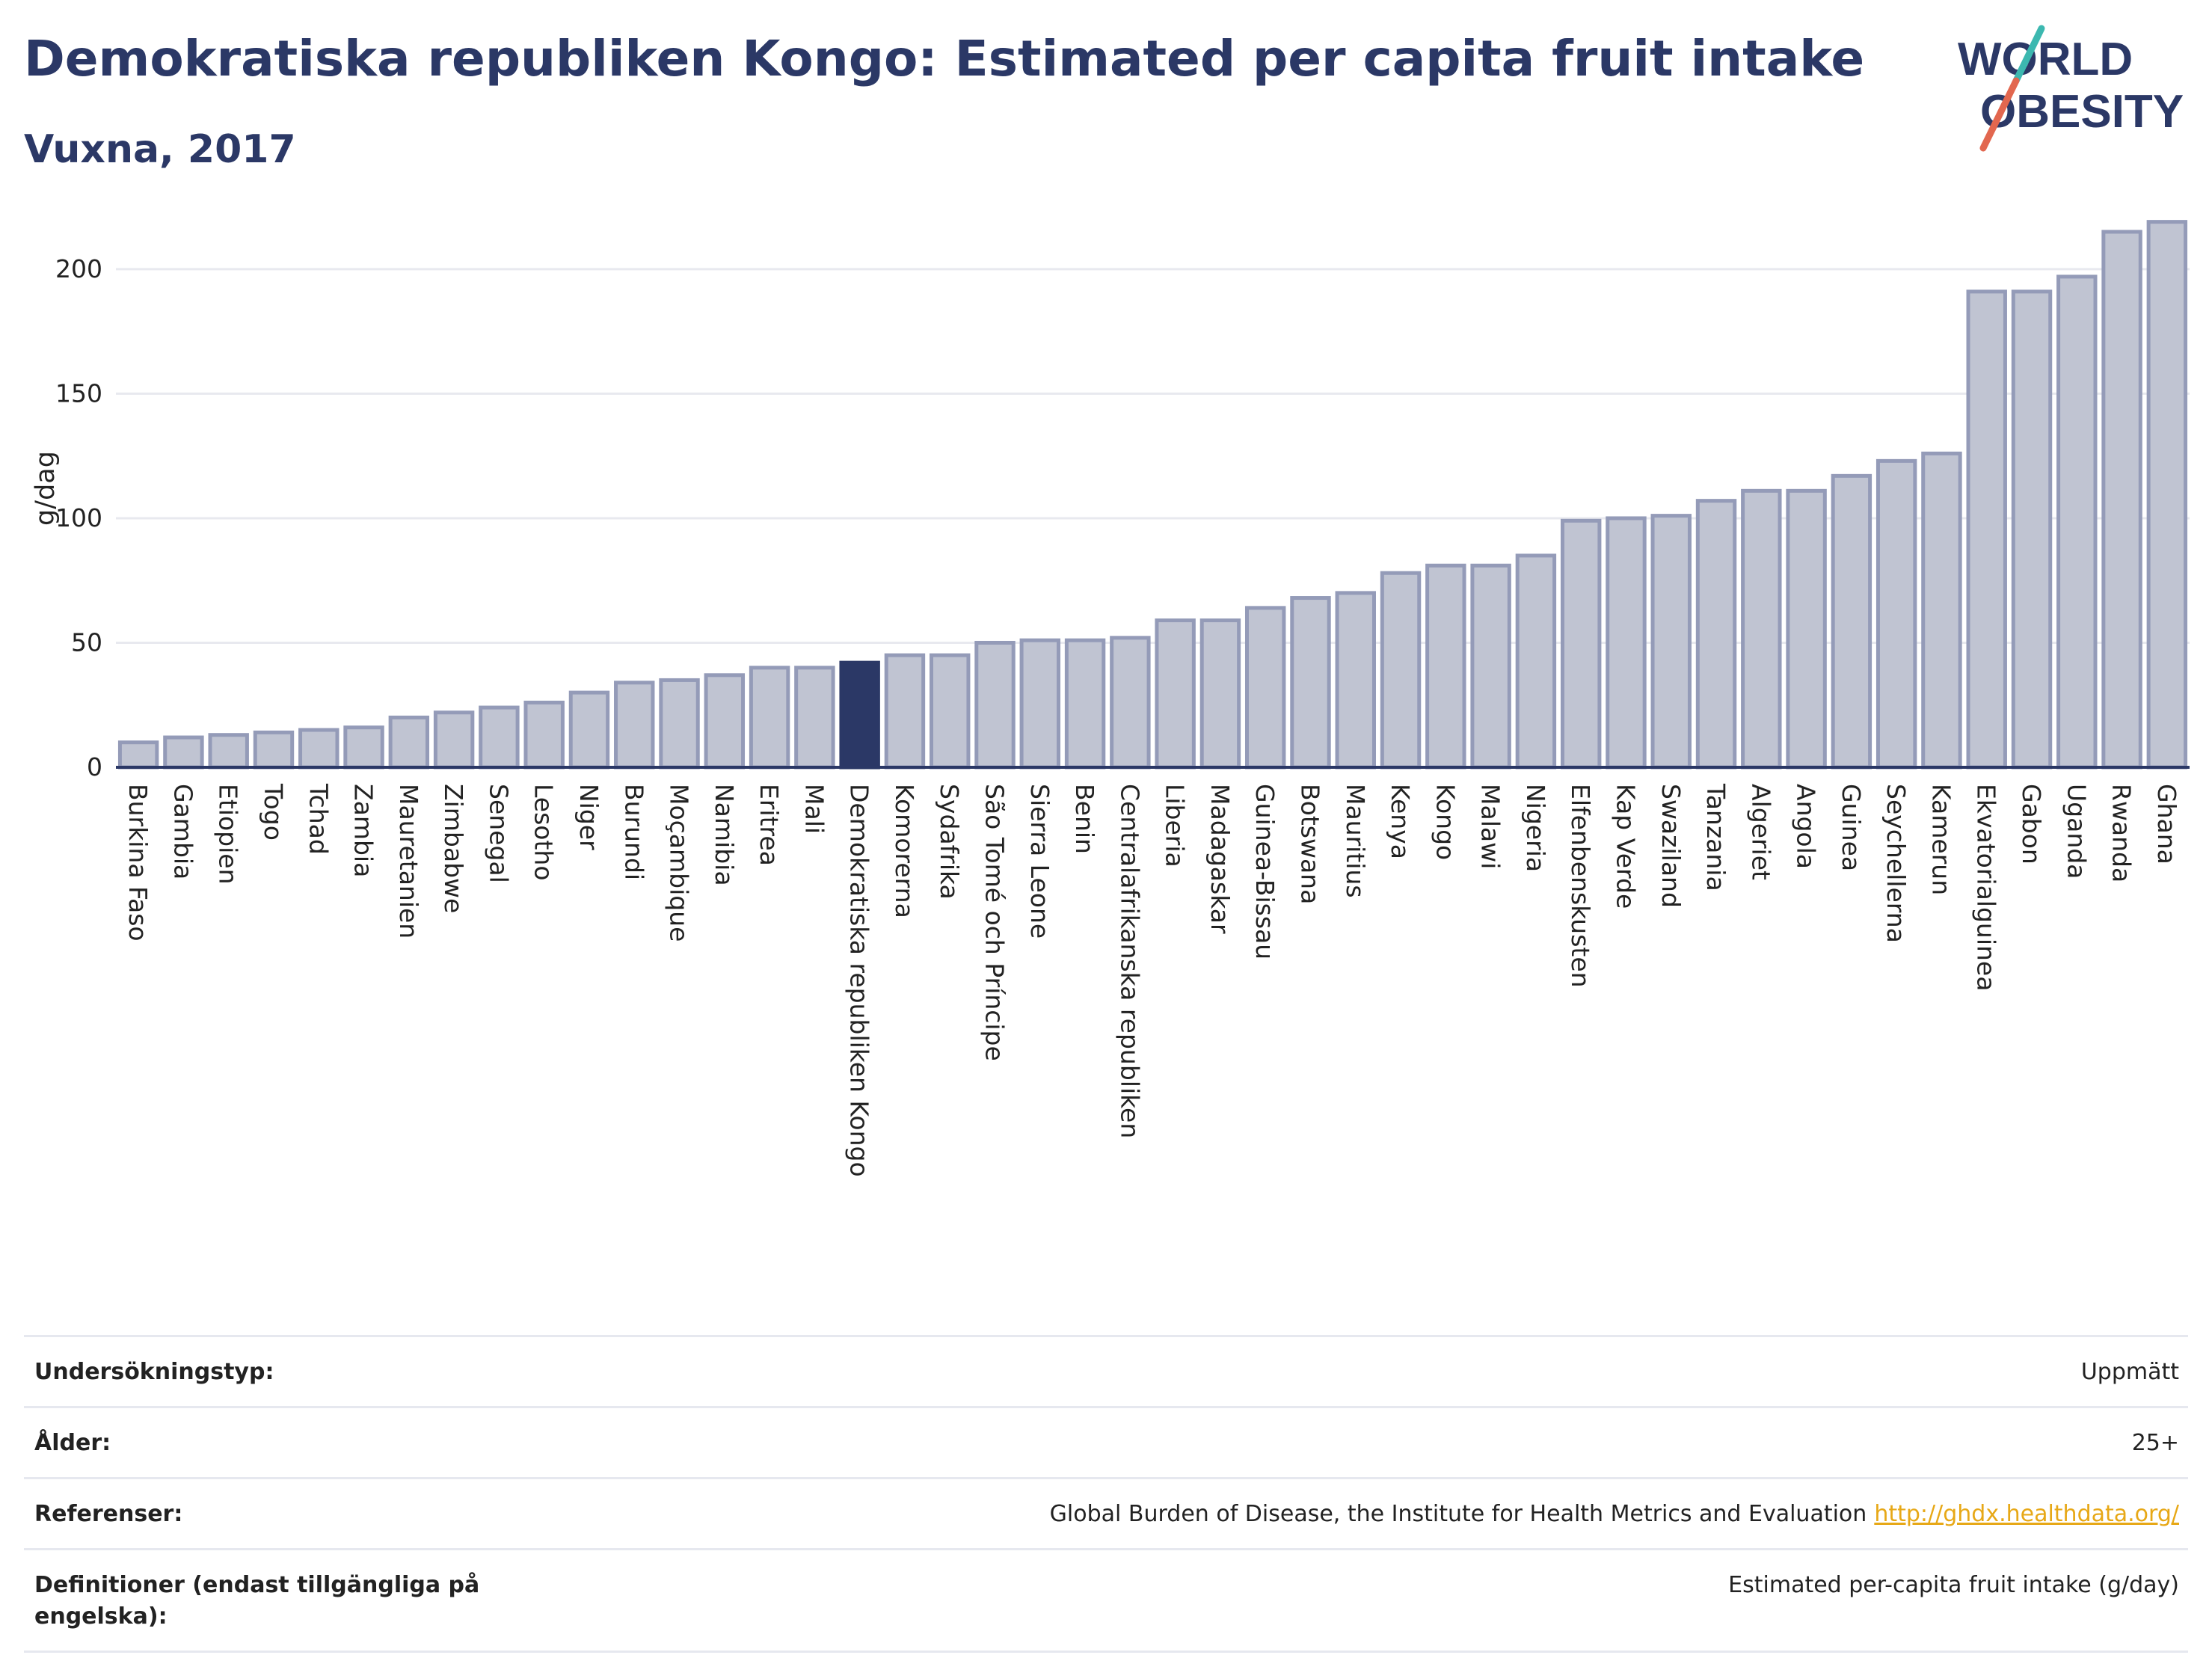 The height and width of the screenshot is (1655, 2212). What do you see at coordinates (46, 488) in the screenshot?
I see `y-axis-label: g/dag` at bounding box center [46, 488].